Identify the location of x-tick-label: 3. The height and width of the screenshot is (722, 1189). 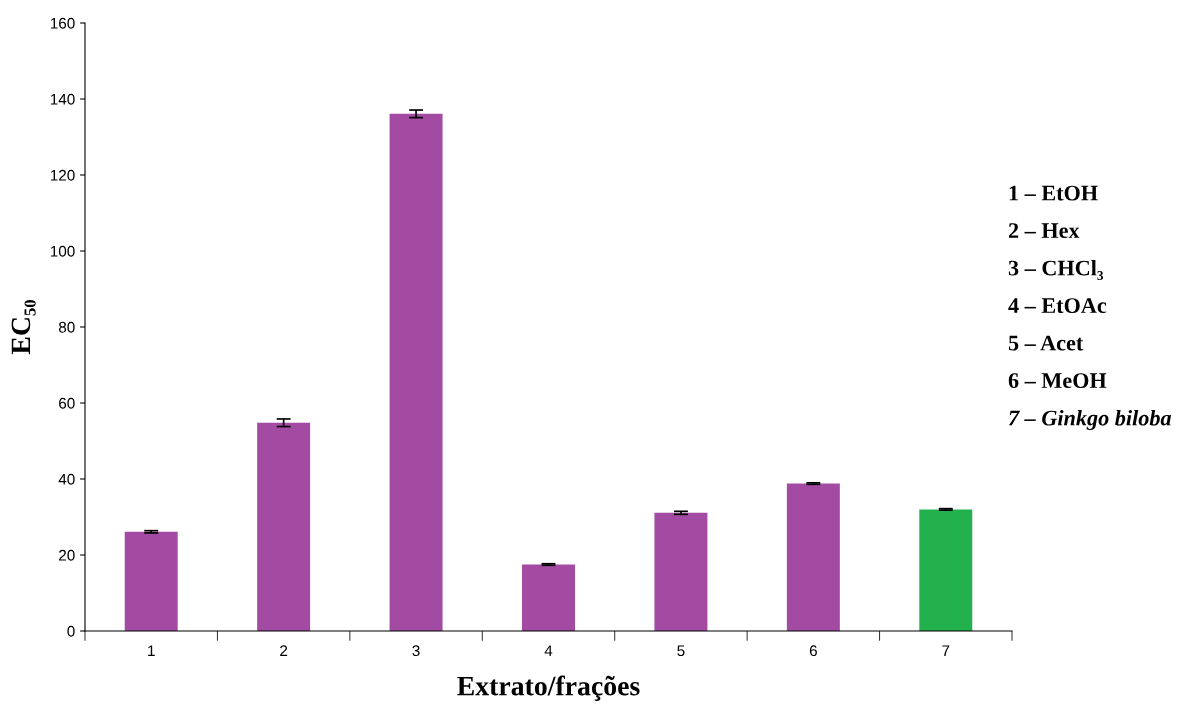
(416, 651).